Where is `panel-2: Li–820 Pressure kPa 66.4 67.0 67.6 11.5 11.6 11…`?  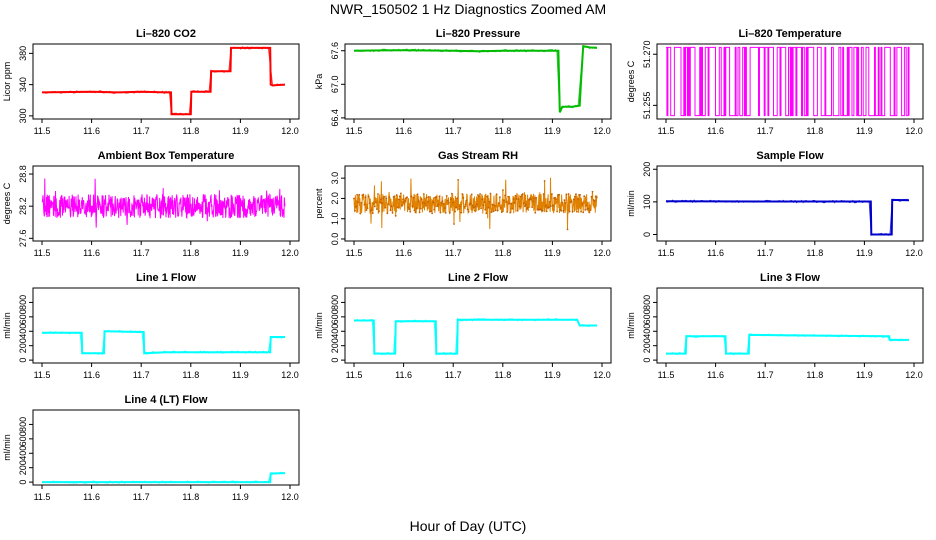 panel-2: Li–820 Pressure kPa 66.4 67.0 67.6 11.5 11.6 11… is located at coordinates (463, 82).